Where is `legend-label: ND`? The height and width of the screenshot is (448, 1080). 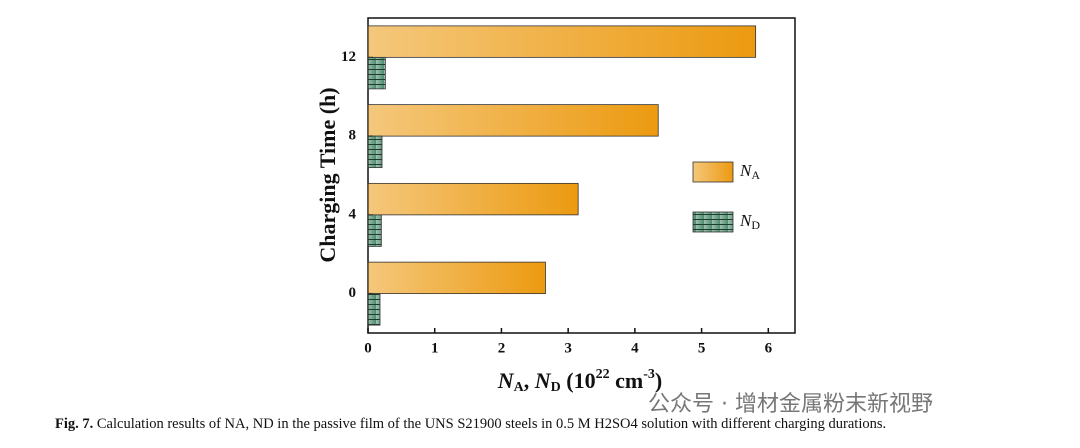
legend-label: ND is located at coordinates (749, 221).